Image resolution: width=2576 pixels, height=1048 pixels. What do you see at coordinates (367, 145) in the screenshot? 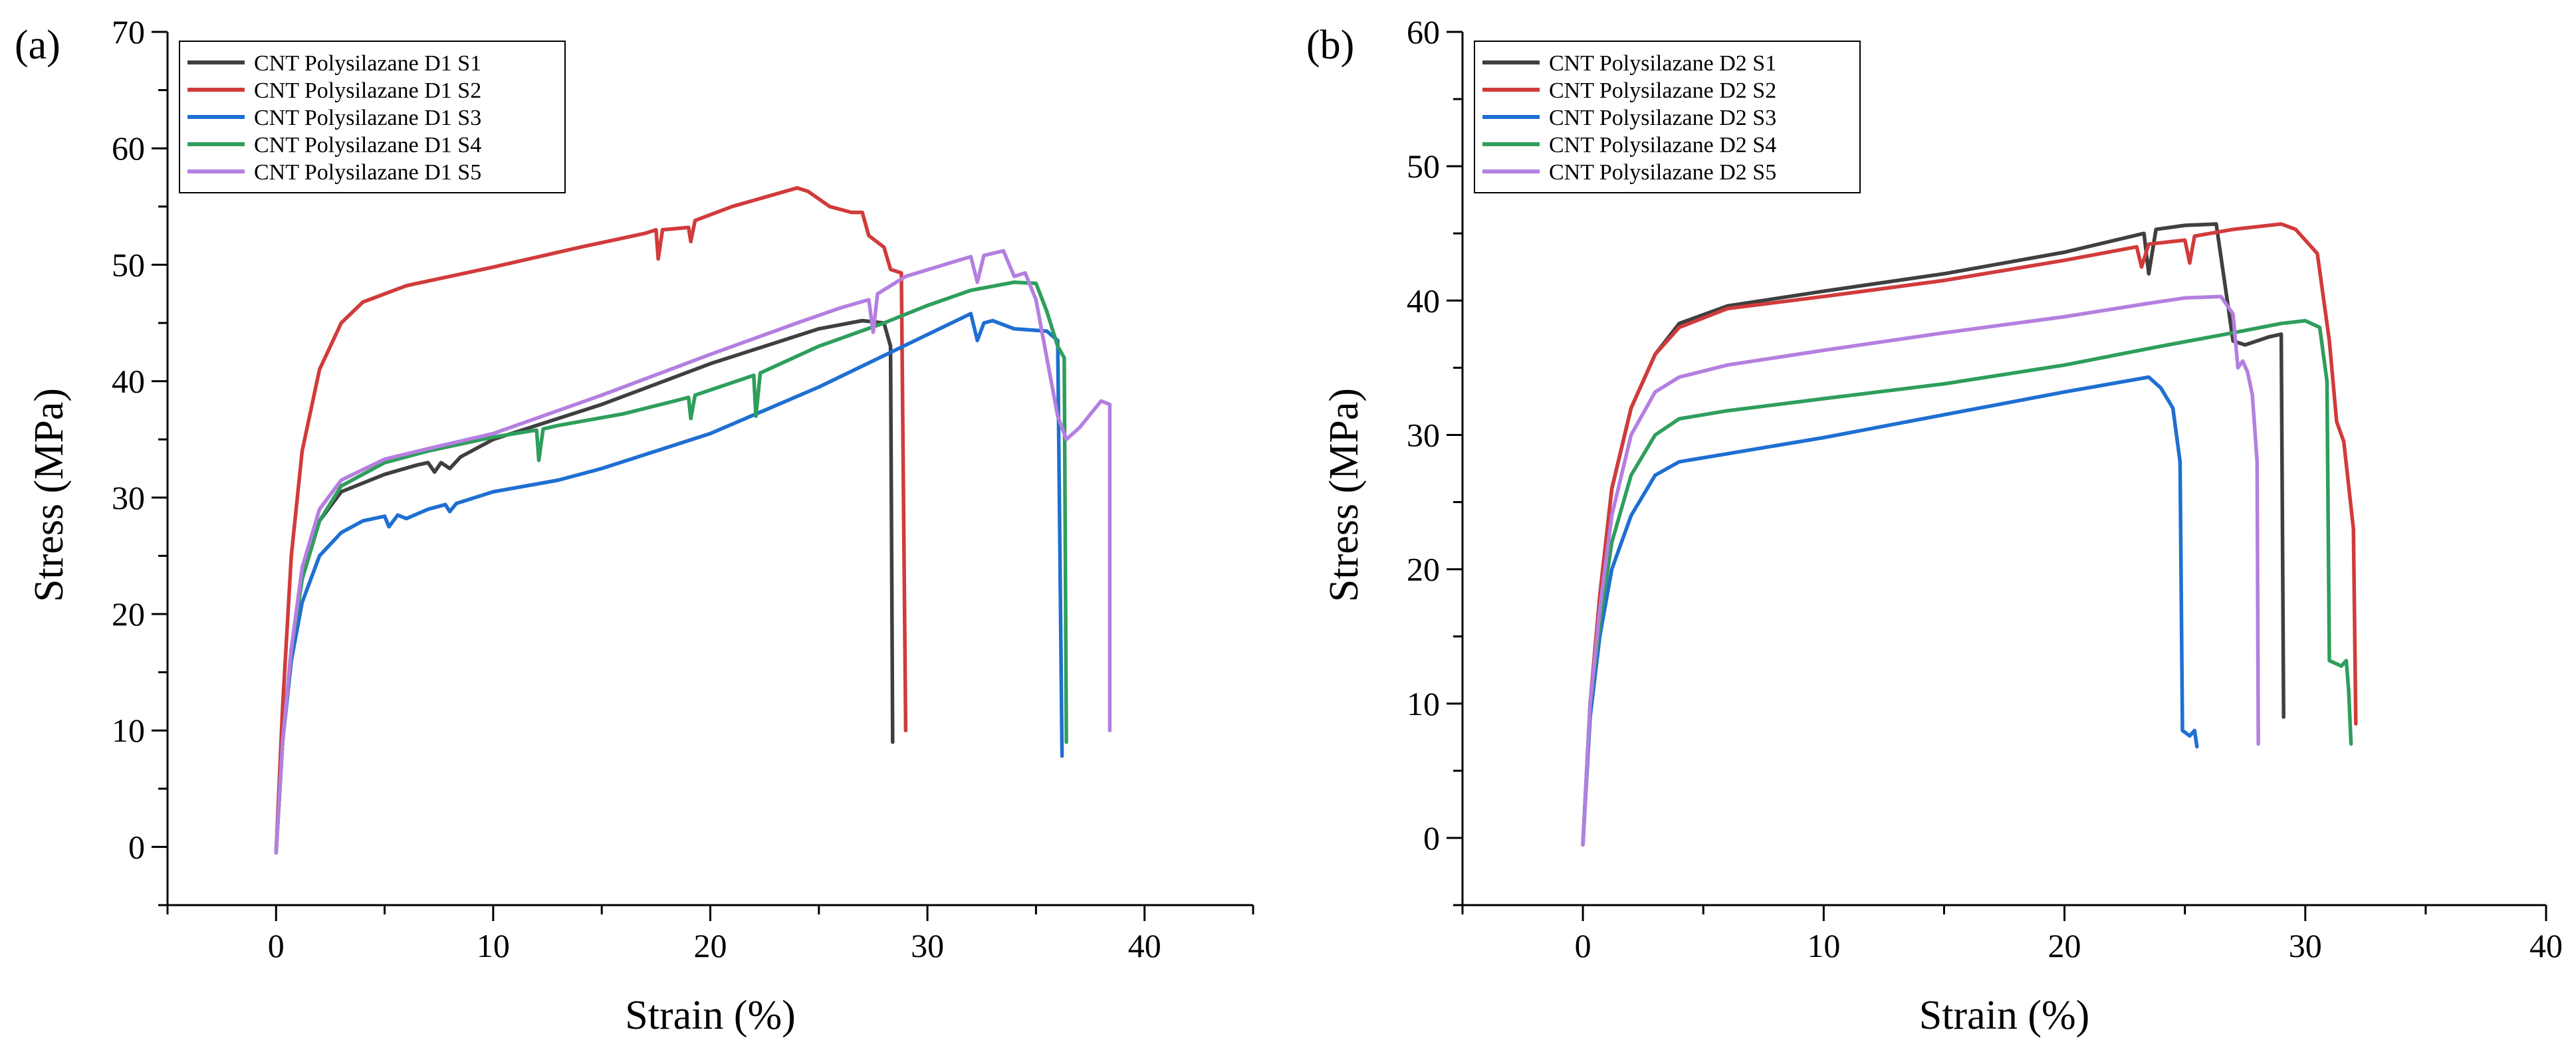
I see `legend-label-s4: CNT Polysilazane D1 S4` at bounding box center [367, 145].